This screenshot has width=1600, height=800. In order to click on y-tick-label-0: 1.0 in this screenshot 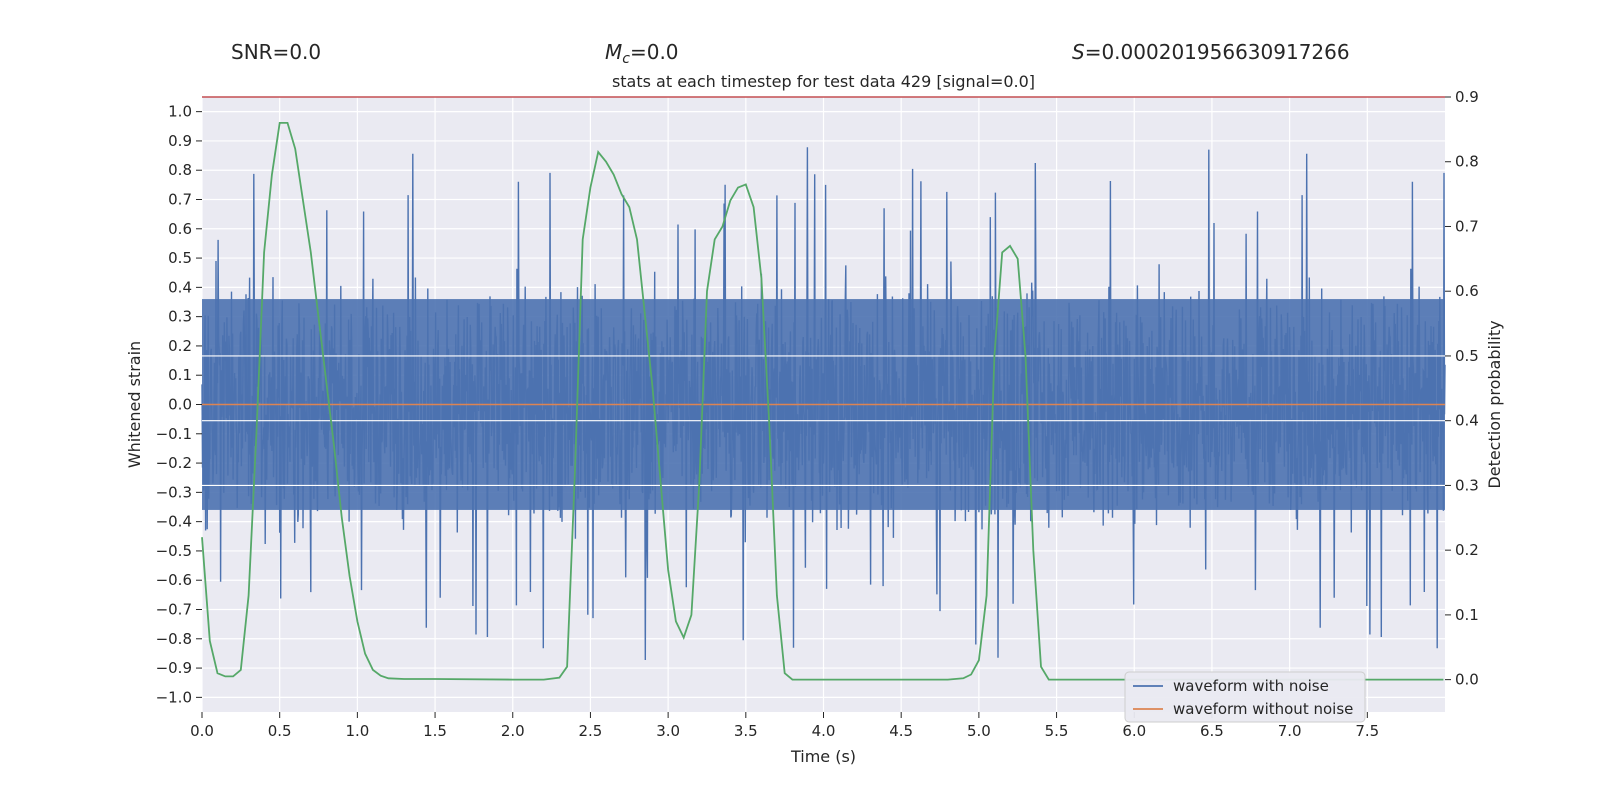, I will do `click(180, 112)`.